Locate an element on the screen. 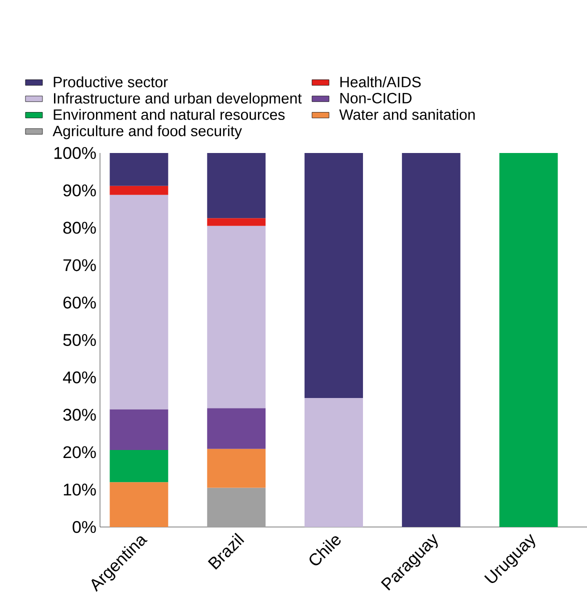 The height and width of the screenshot is (615, 587). legend-label: Agriculture and food security is located at coordinates (147, 132).